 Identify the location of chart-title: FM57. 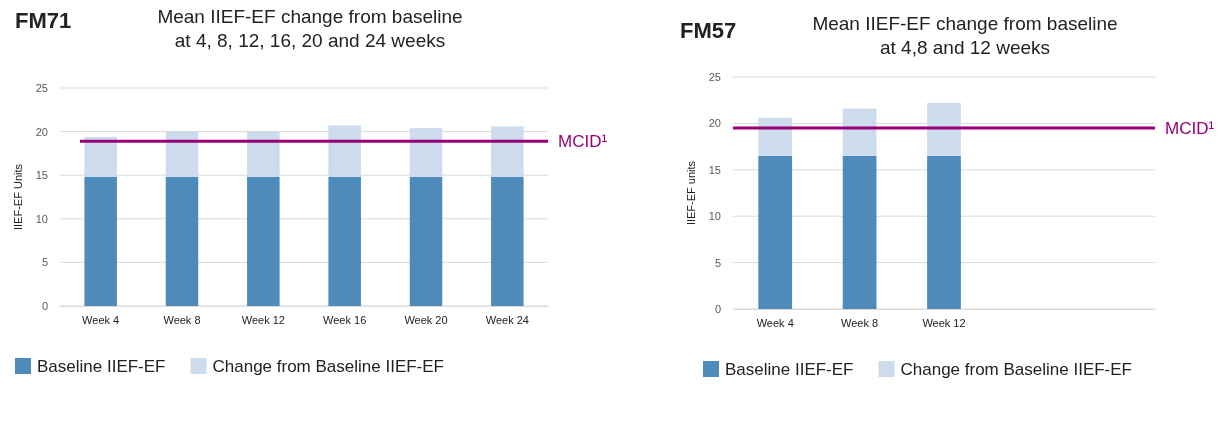
(708, 30).